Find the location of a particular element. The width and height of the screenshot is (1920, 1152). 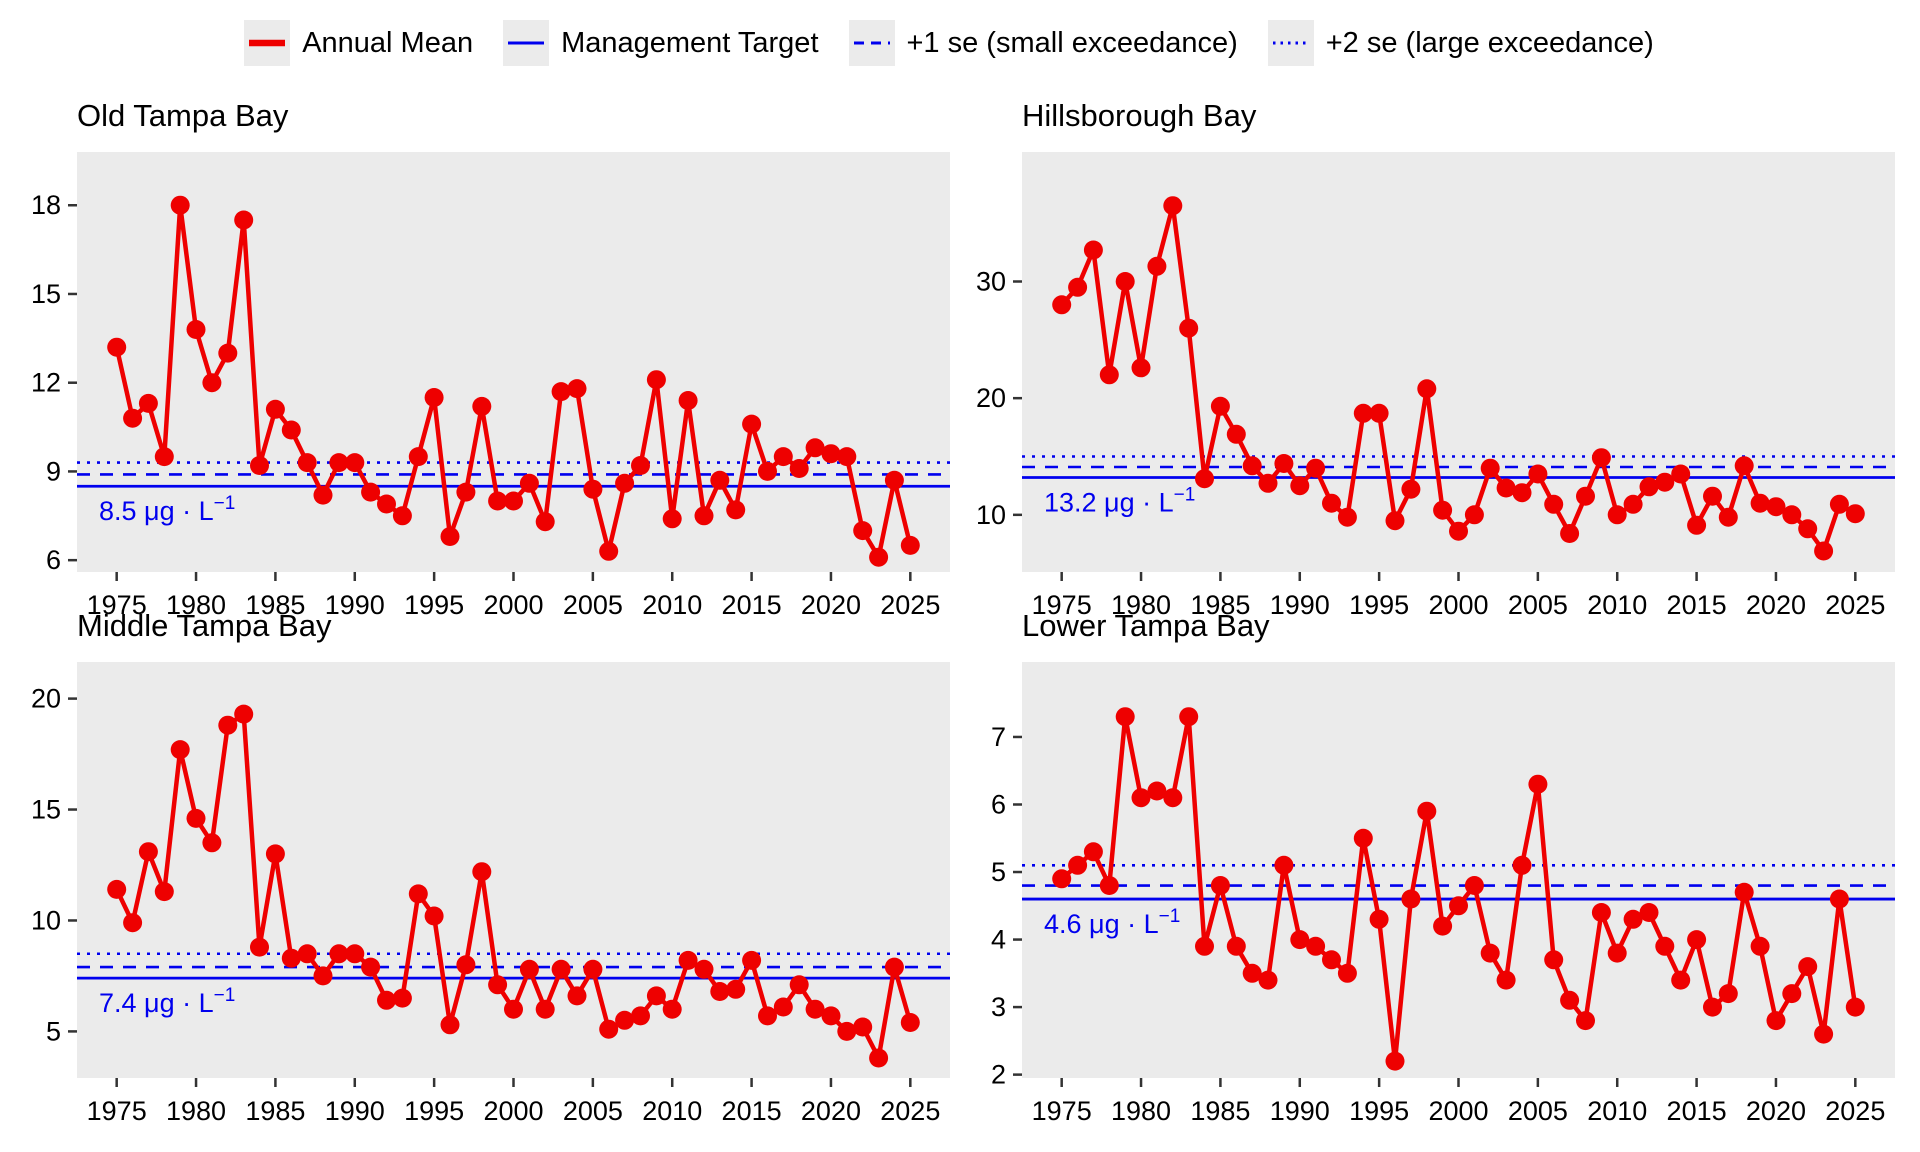

y-axis-label: 5 is located at coordinates (998, 872).